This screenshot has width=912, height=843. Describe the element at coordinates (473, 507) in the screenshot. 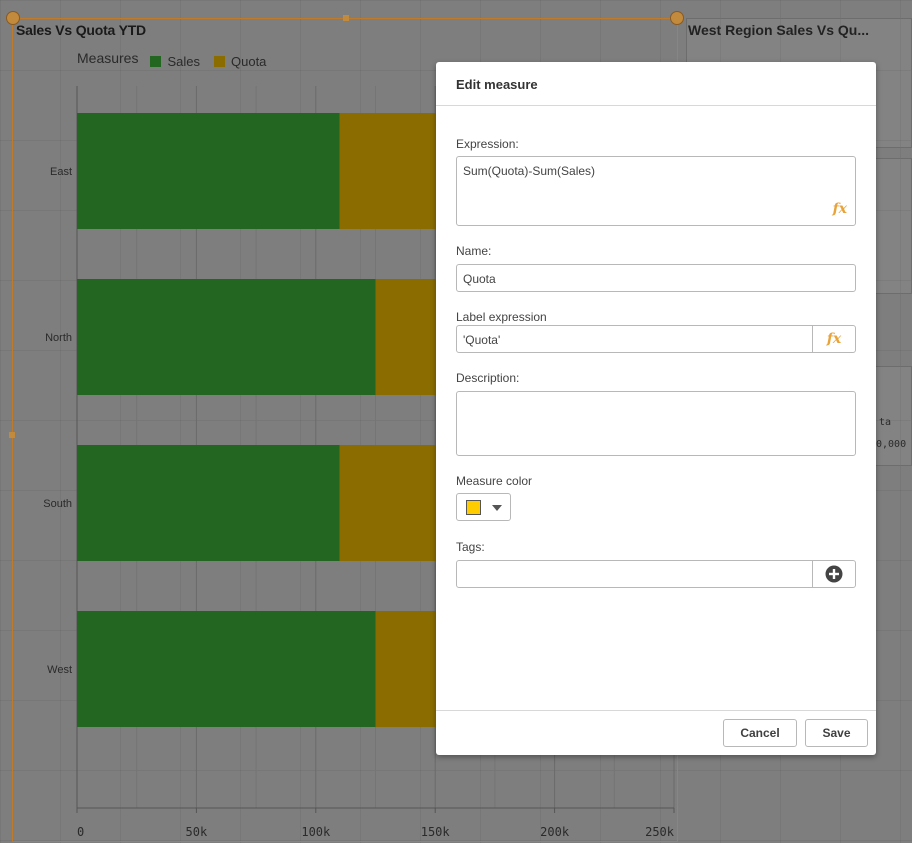

I see `measure-color-swatch` at that location.